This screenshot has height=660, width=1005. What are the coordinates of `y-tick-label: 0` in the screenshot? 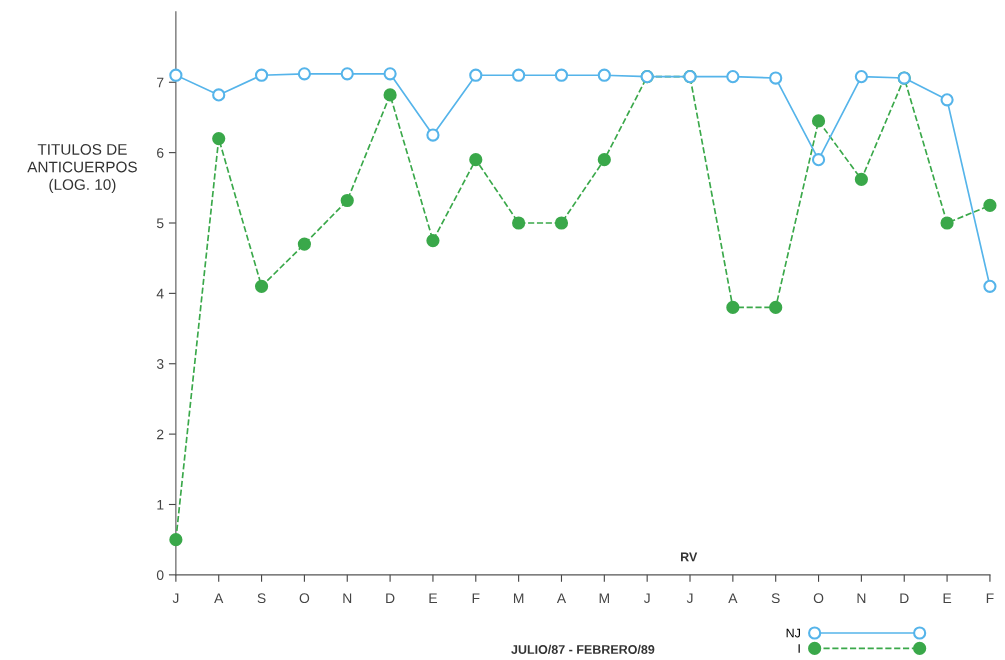 It's located at (160, 575).